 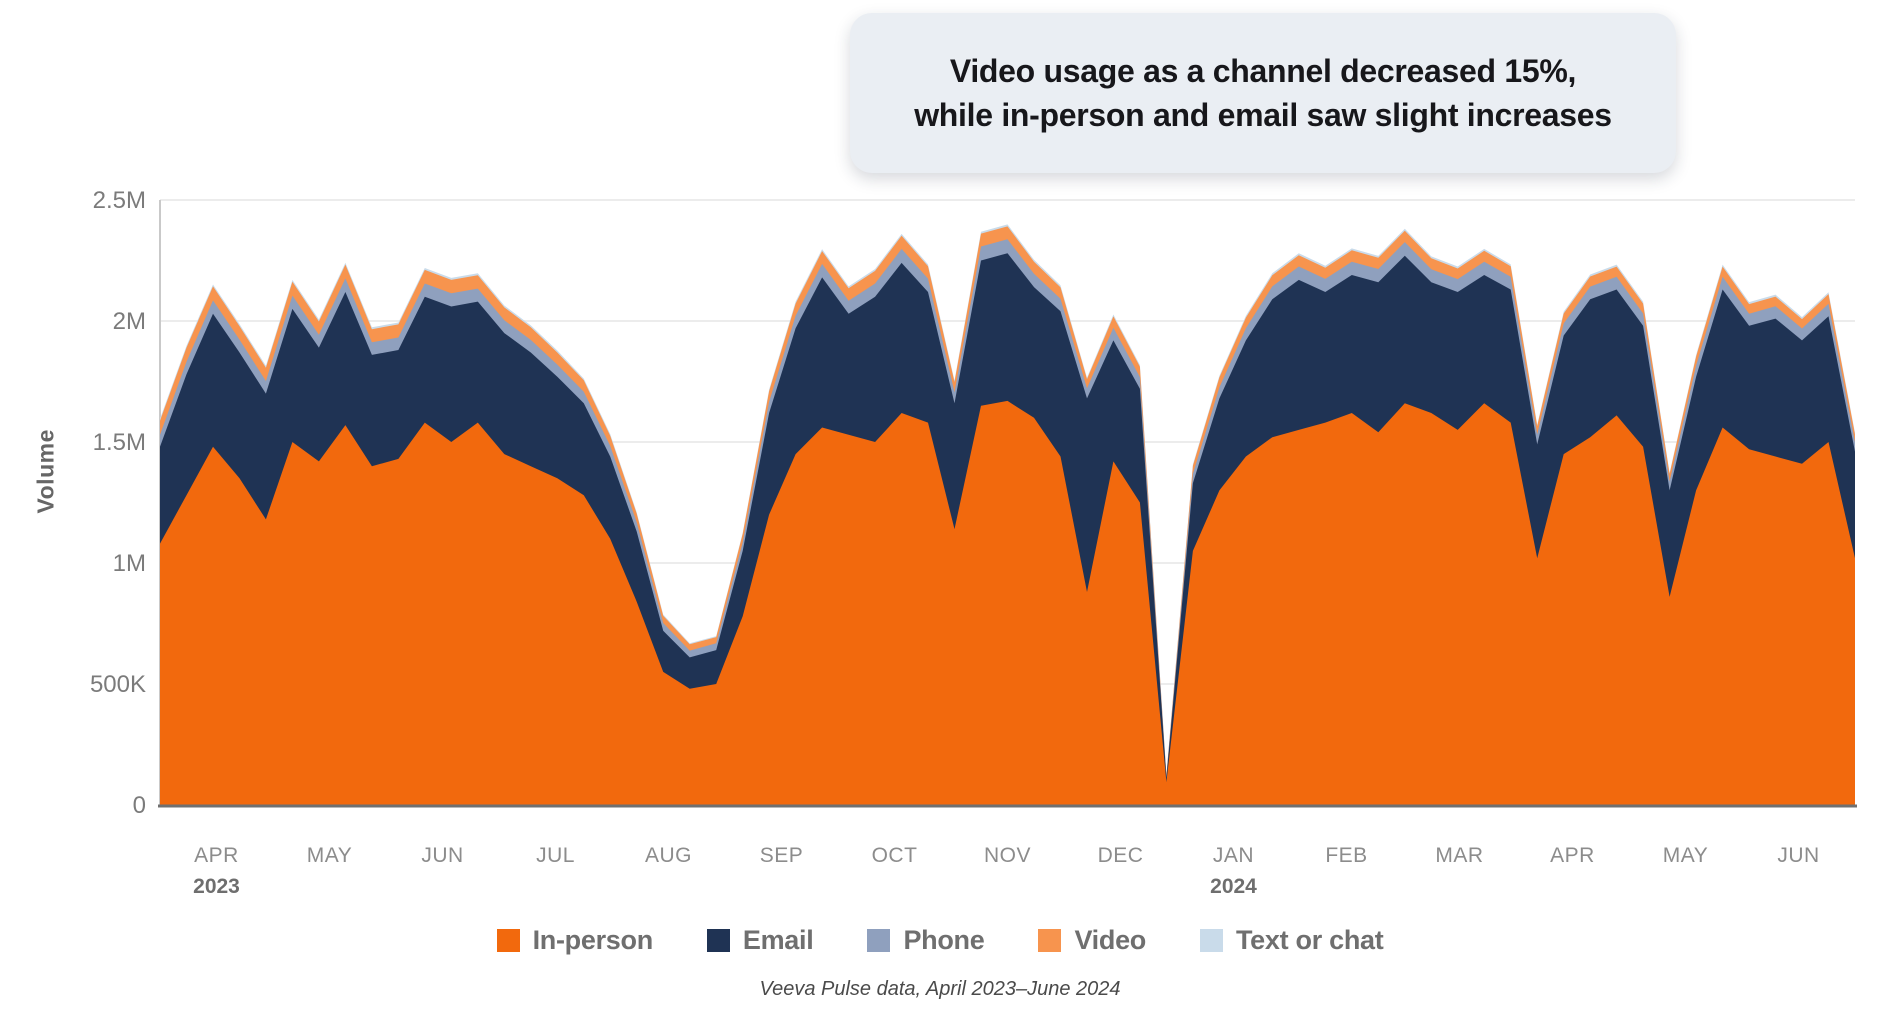 What do you see at coordinates (119, 200) in the screenshot?
I see `y-tick-label: 2.5M` at bounding box center [119, 200].